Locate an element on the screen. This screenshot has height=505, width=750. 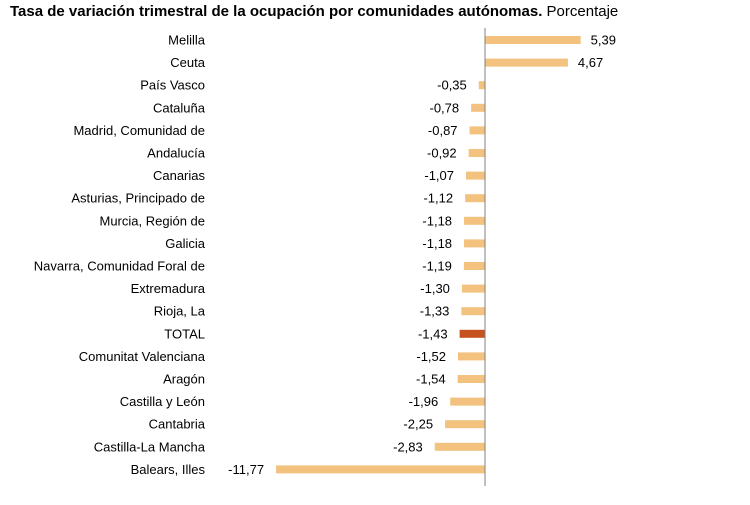
bar-total is located at coordinates (472, 333).